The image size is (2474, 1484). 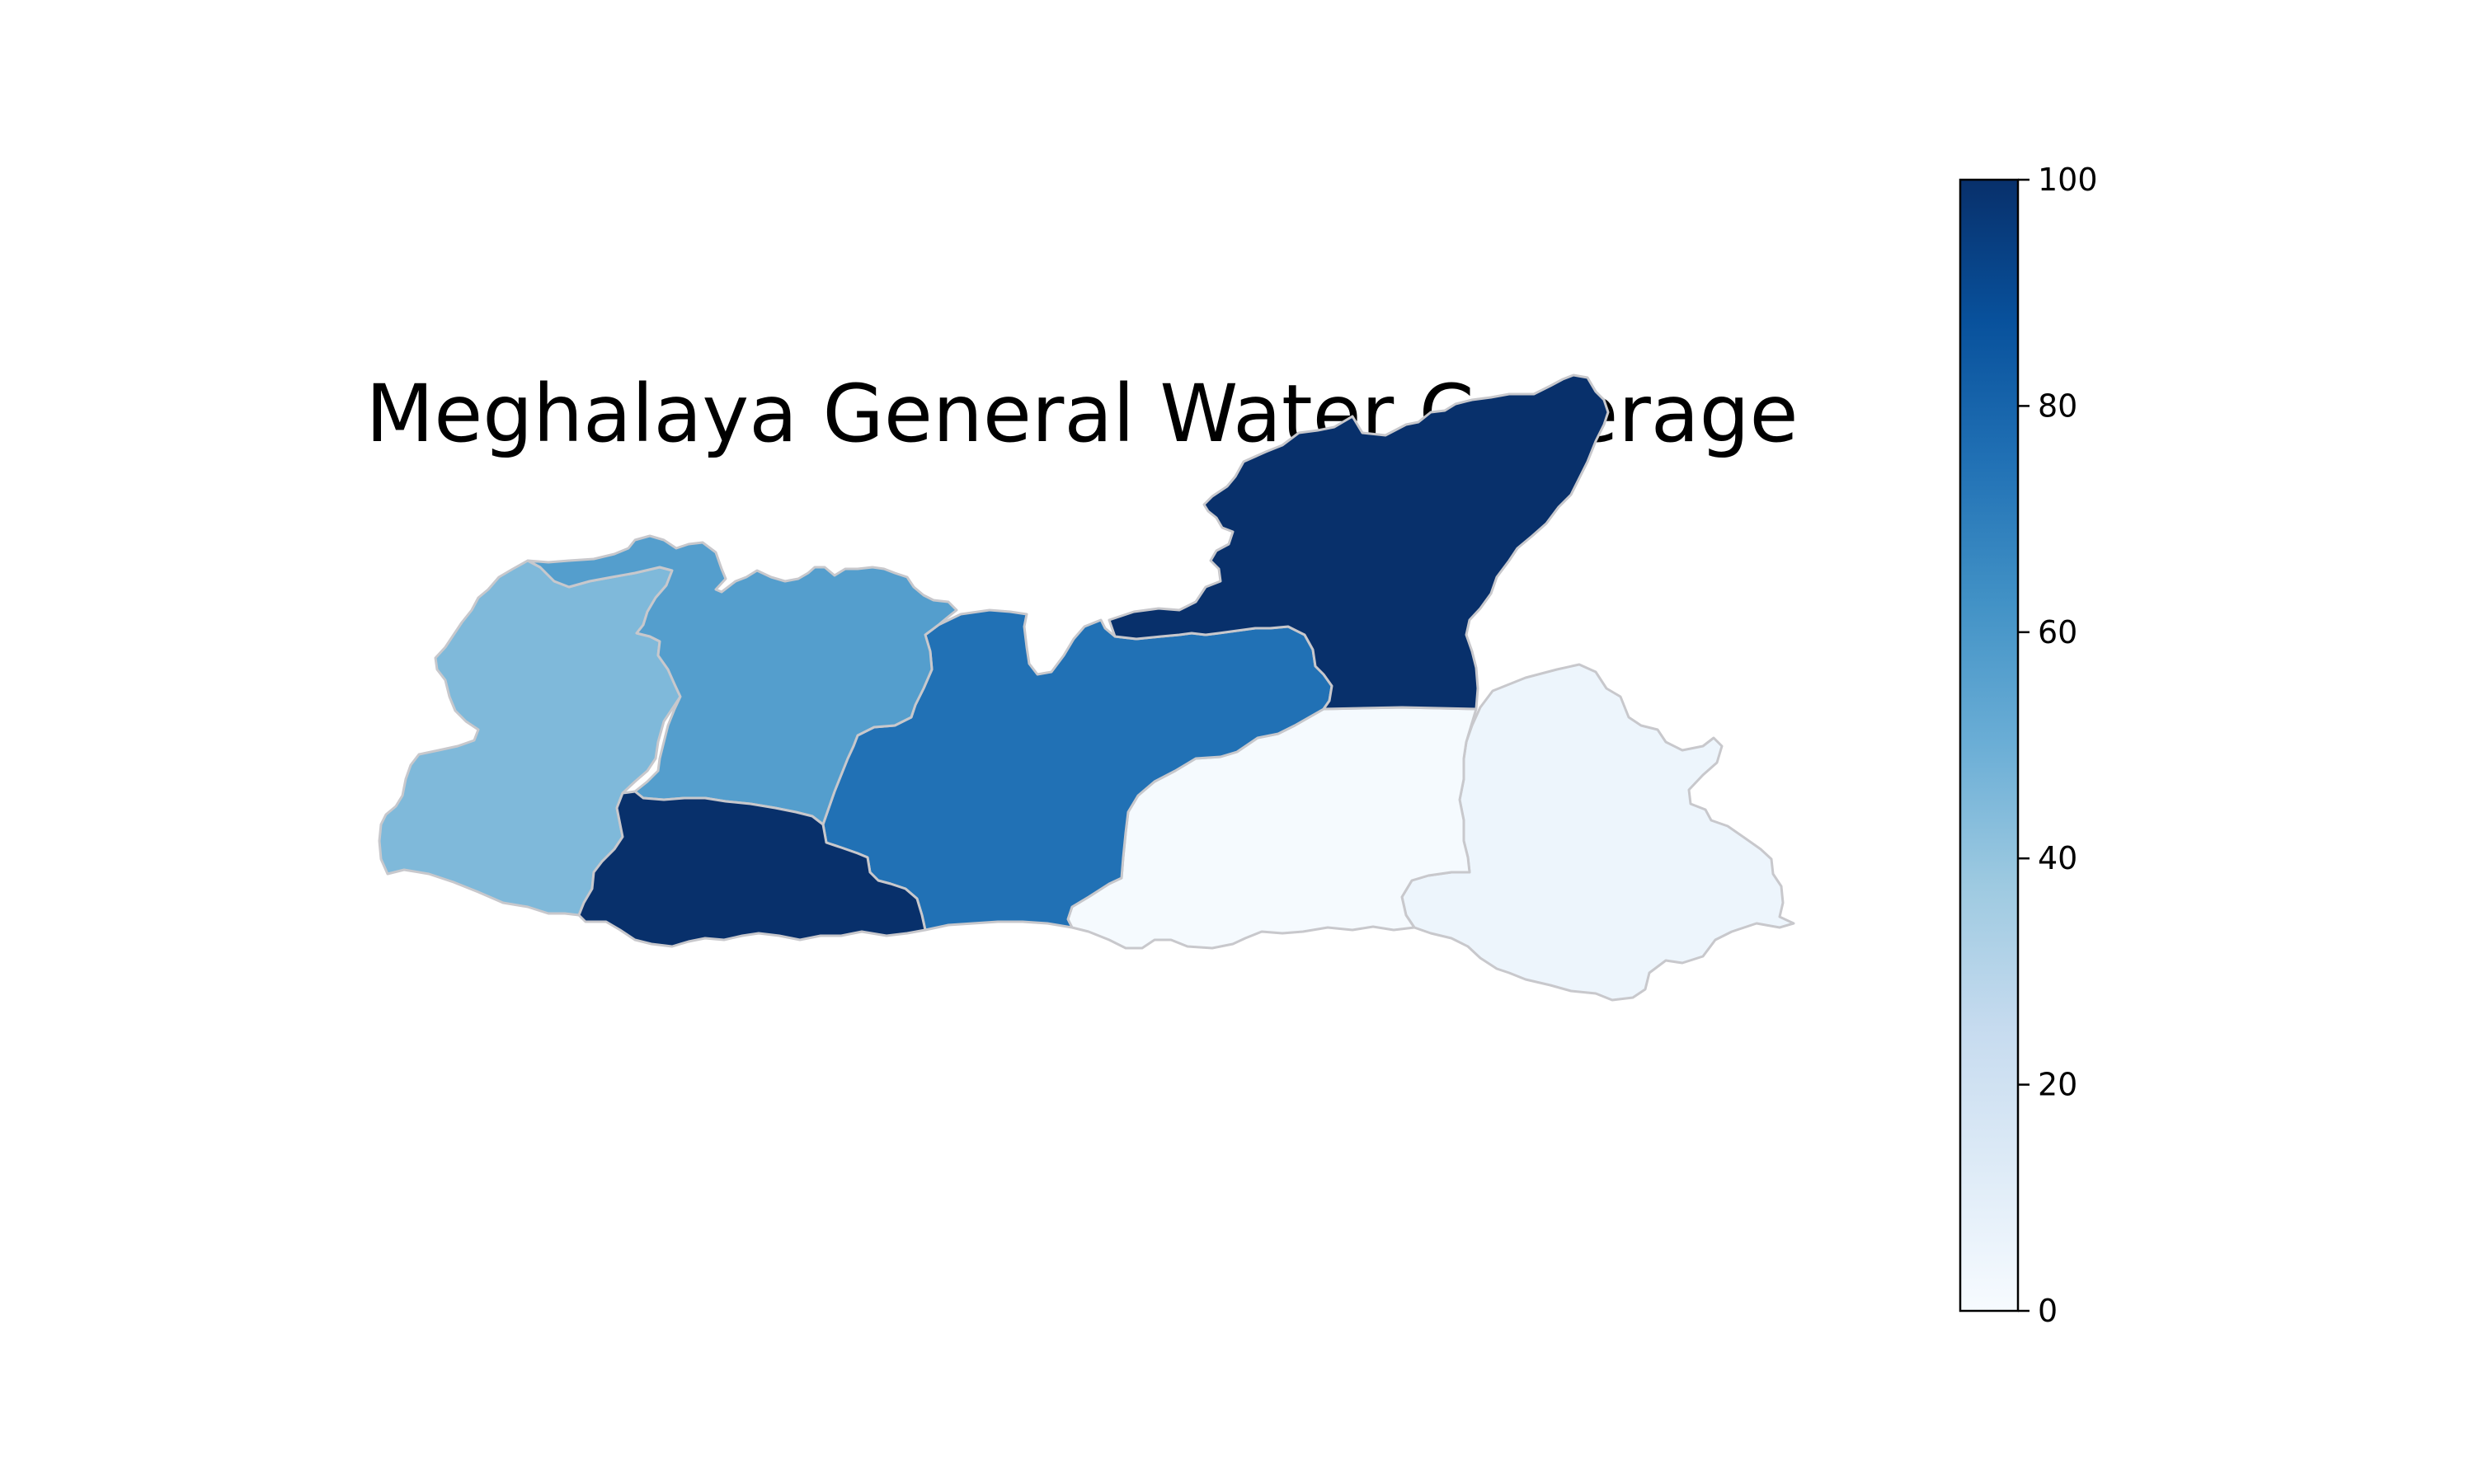 What do you see at coordinates (2068, 180) in the screenshot?
I see `colorbar-tick-label: 100` at bounding box center [2068, 180].